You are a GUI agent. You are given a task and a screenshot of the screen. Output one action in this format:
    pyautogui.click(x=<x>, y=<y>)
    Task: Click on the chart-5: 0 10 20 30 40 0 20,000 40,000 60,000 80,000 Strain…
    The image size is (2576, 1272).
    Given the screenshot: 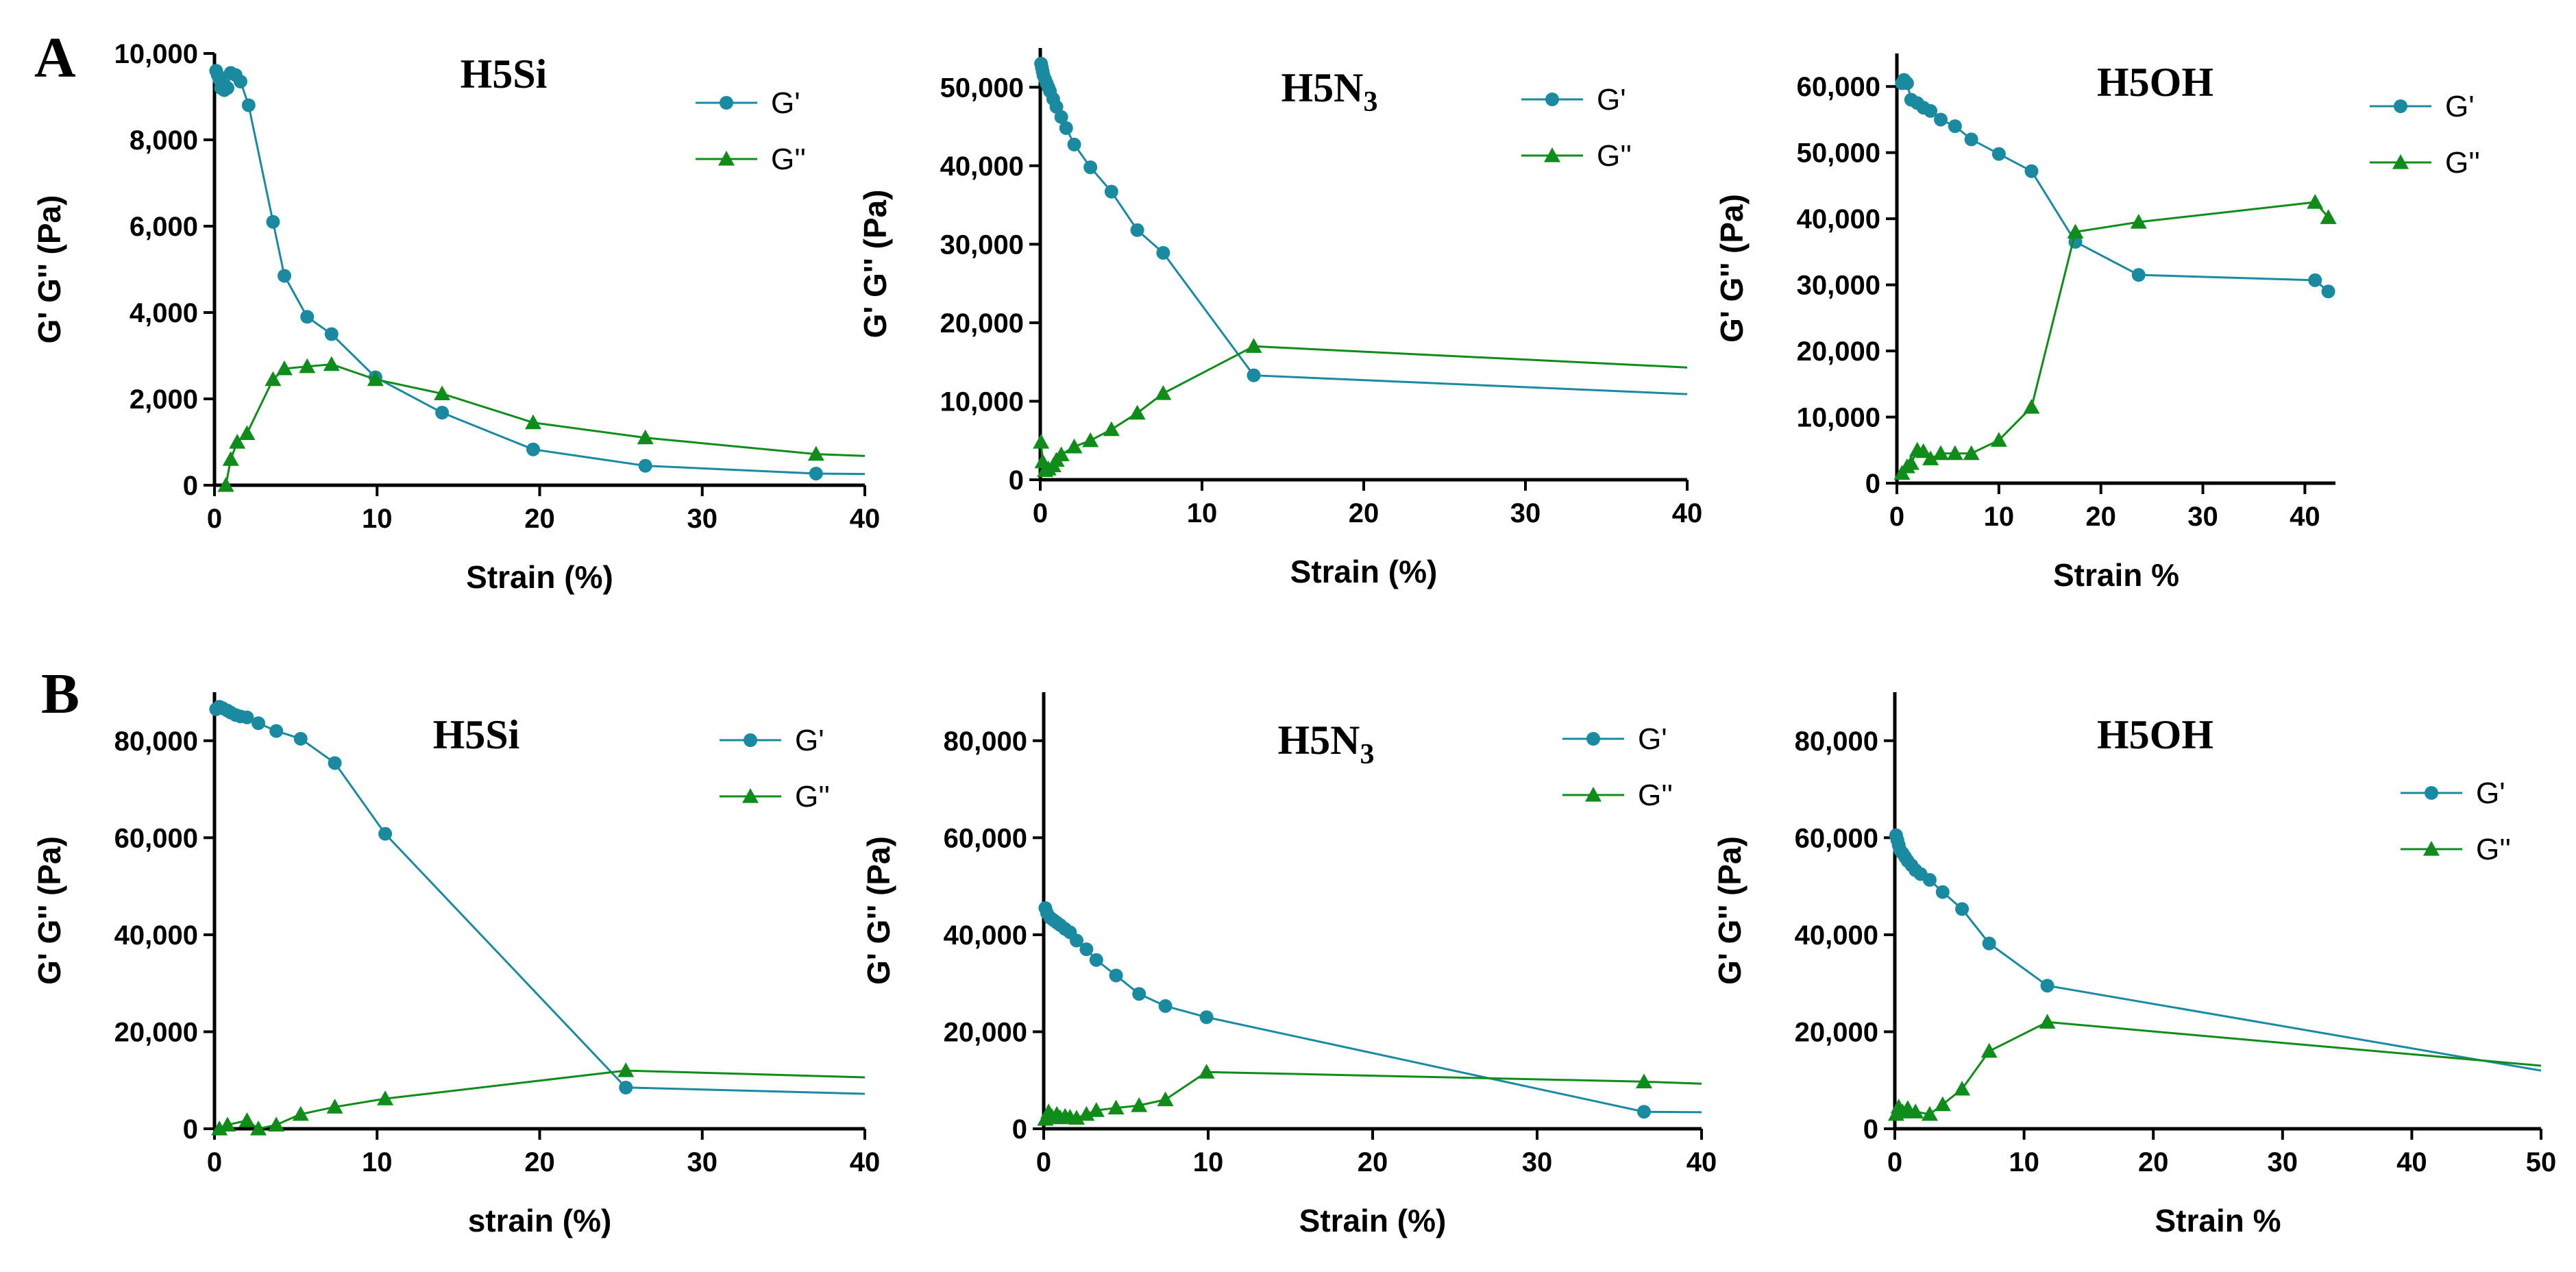 What is the action you would take?
    pyautogui.click(x=1289, y=965)
    